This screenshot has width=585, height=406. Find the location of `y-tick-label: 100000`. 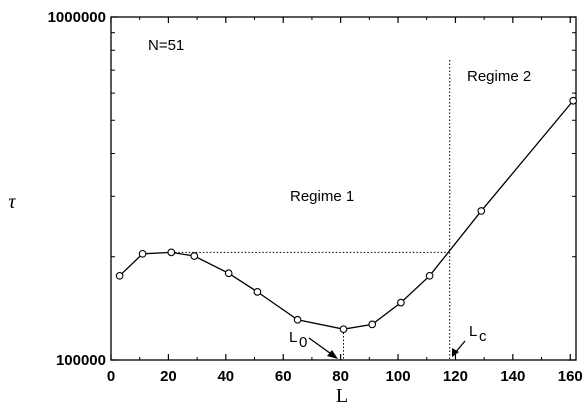

y-tick-label: 100000 is located at coordinates (81, 360).